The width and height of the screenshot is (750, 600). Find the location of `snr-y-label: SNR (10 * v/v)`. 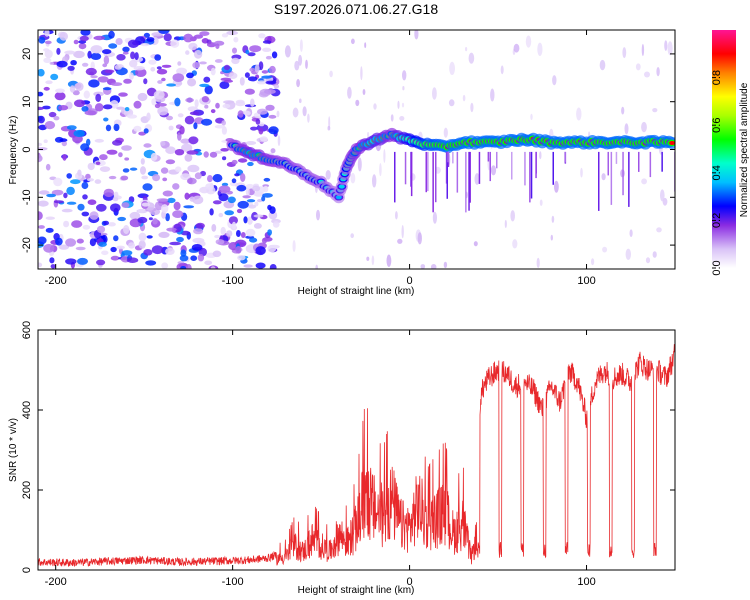

snr-y-label: SNR (10 * v/v) is located at coordinates (13, 450).